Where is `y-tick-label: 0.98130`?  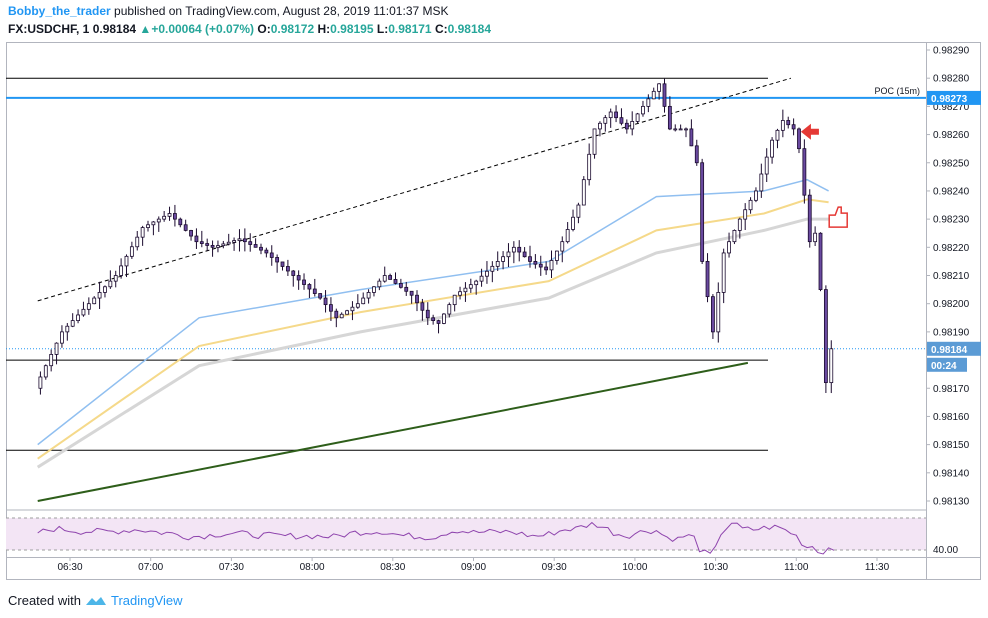
y-tick-label: 0.98130 is located at coordinates (951, 502).